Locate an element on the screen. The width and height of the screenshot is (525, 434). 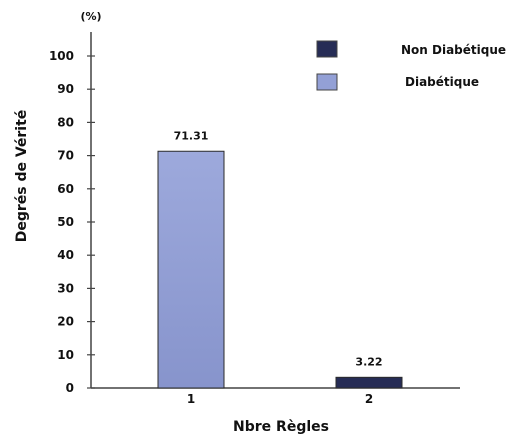
y-axis-title: Degrés de Vérité is located at coordinates (22, 176).